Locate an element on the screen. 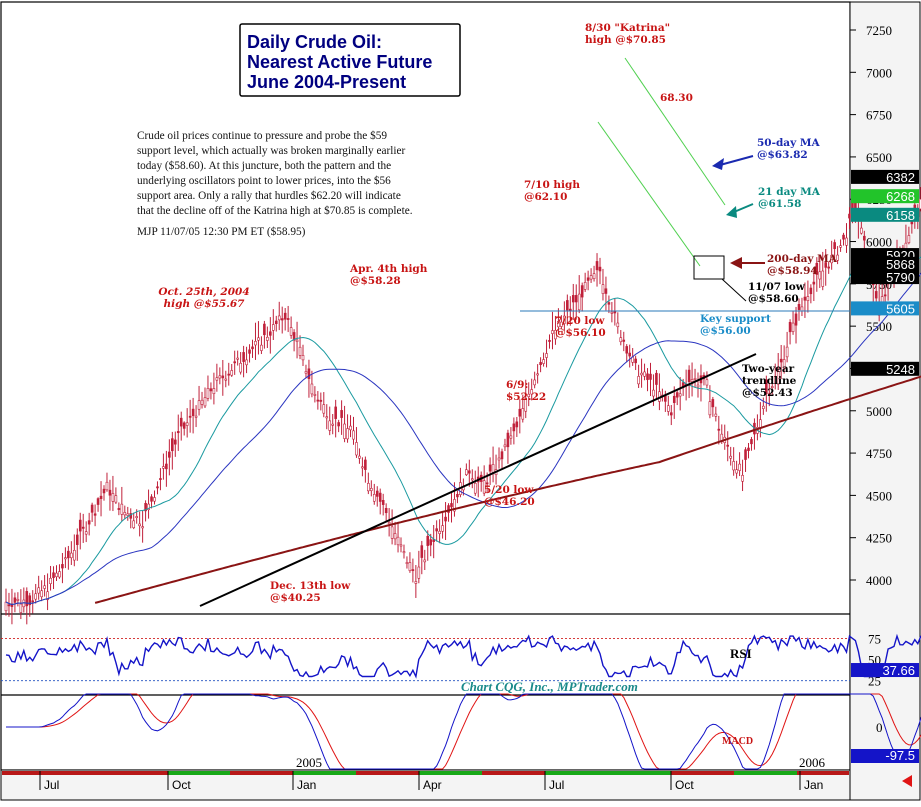 This screenshot has height=807, width=921. scroll-right-icon is located at coordinates (907, 781).